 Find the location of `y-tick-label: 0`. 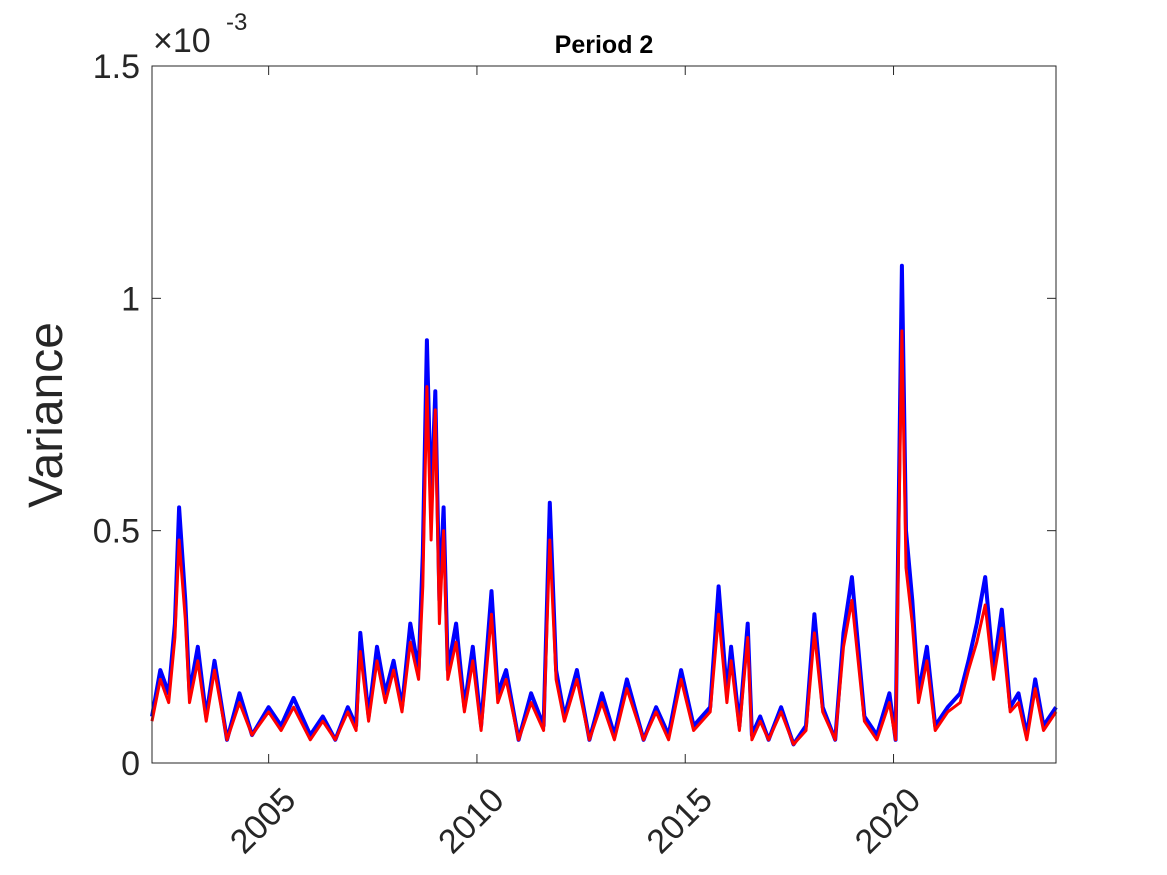

y-tick-label: 0 is located at coordinates (130, 764).